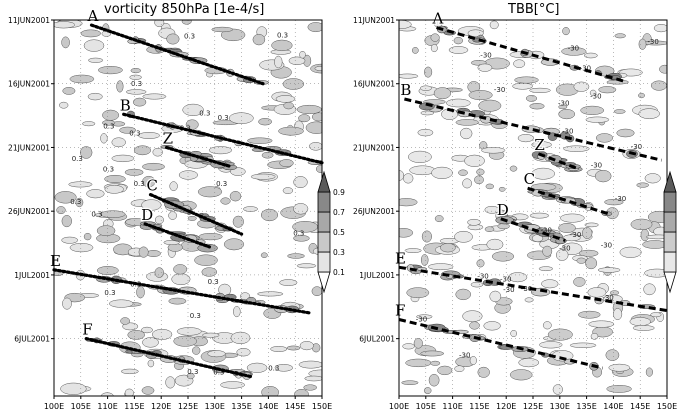 The image size is (678, 411). I want to click on y-tick-label: 1JUL2001, so click(32, 275).